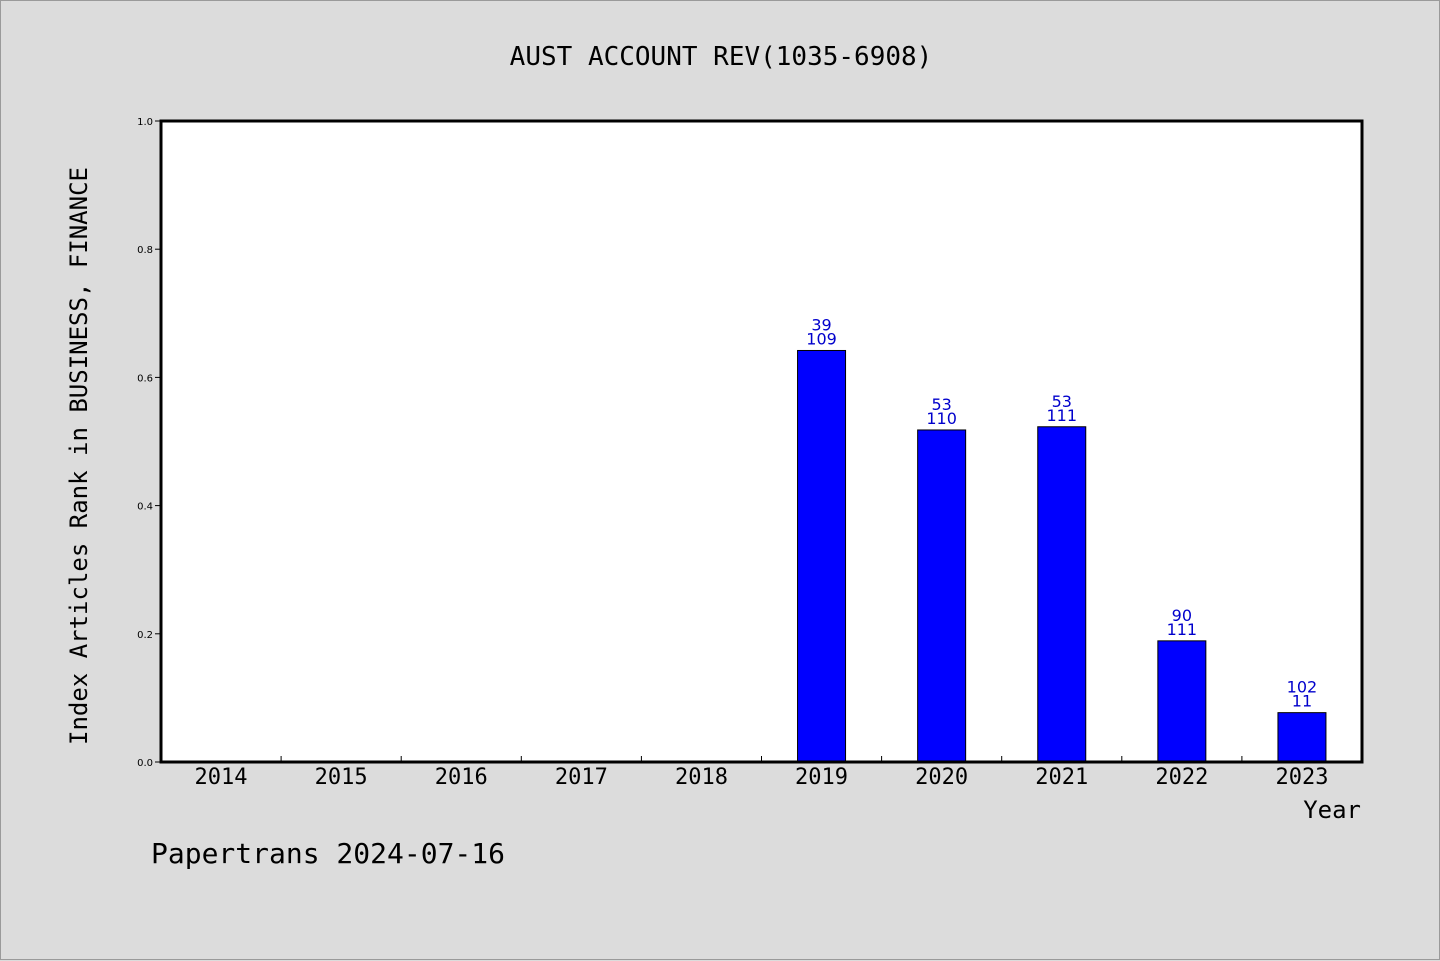 Image resolution: width=1440 pixels, height=961 pixels. Describe the element at coordinates (145, 763) in the screenshot. I see `y-tick-label: 0.0` at that location.